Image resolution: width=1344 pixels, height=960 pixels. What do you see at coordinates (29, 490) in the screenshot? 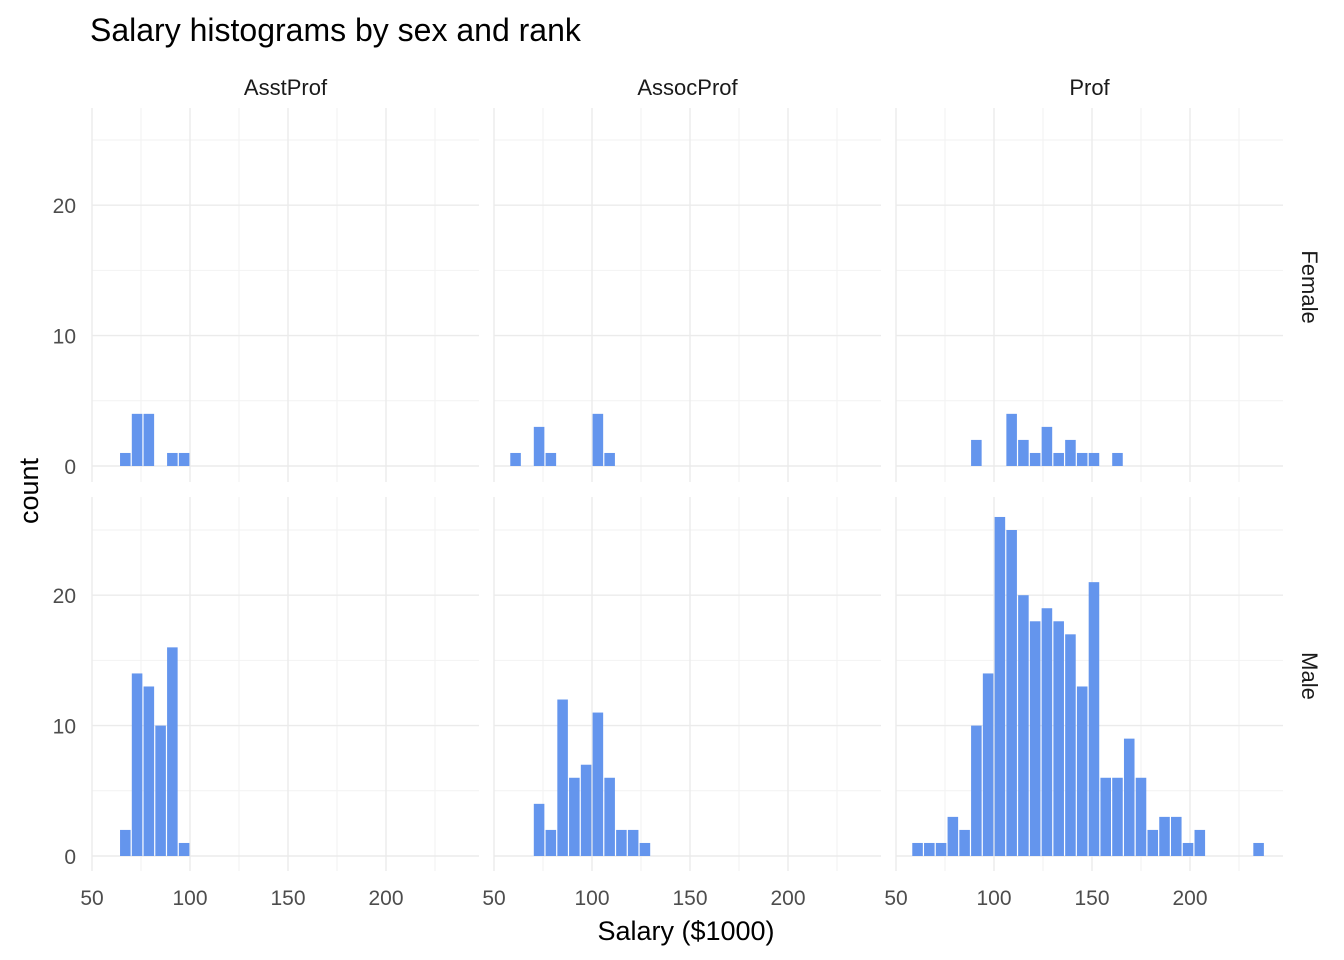
I see `y-axis-title: count` at bounding box center [29, 490].